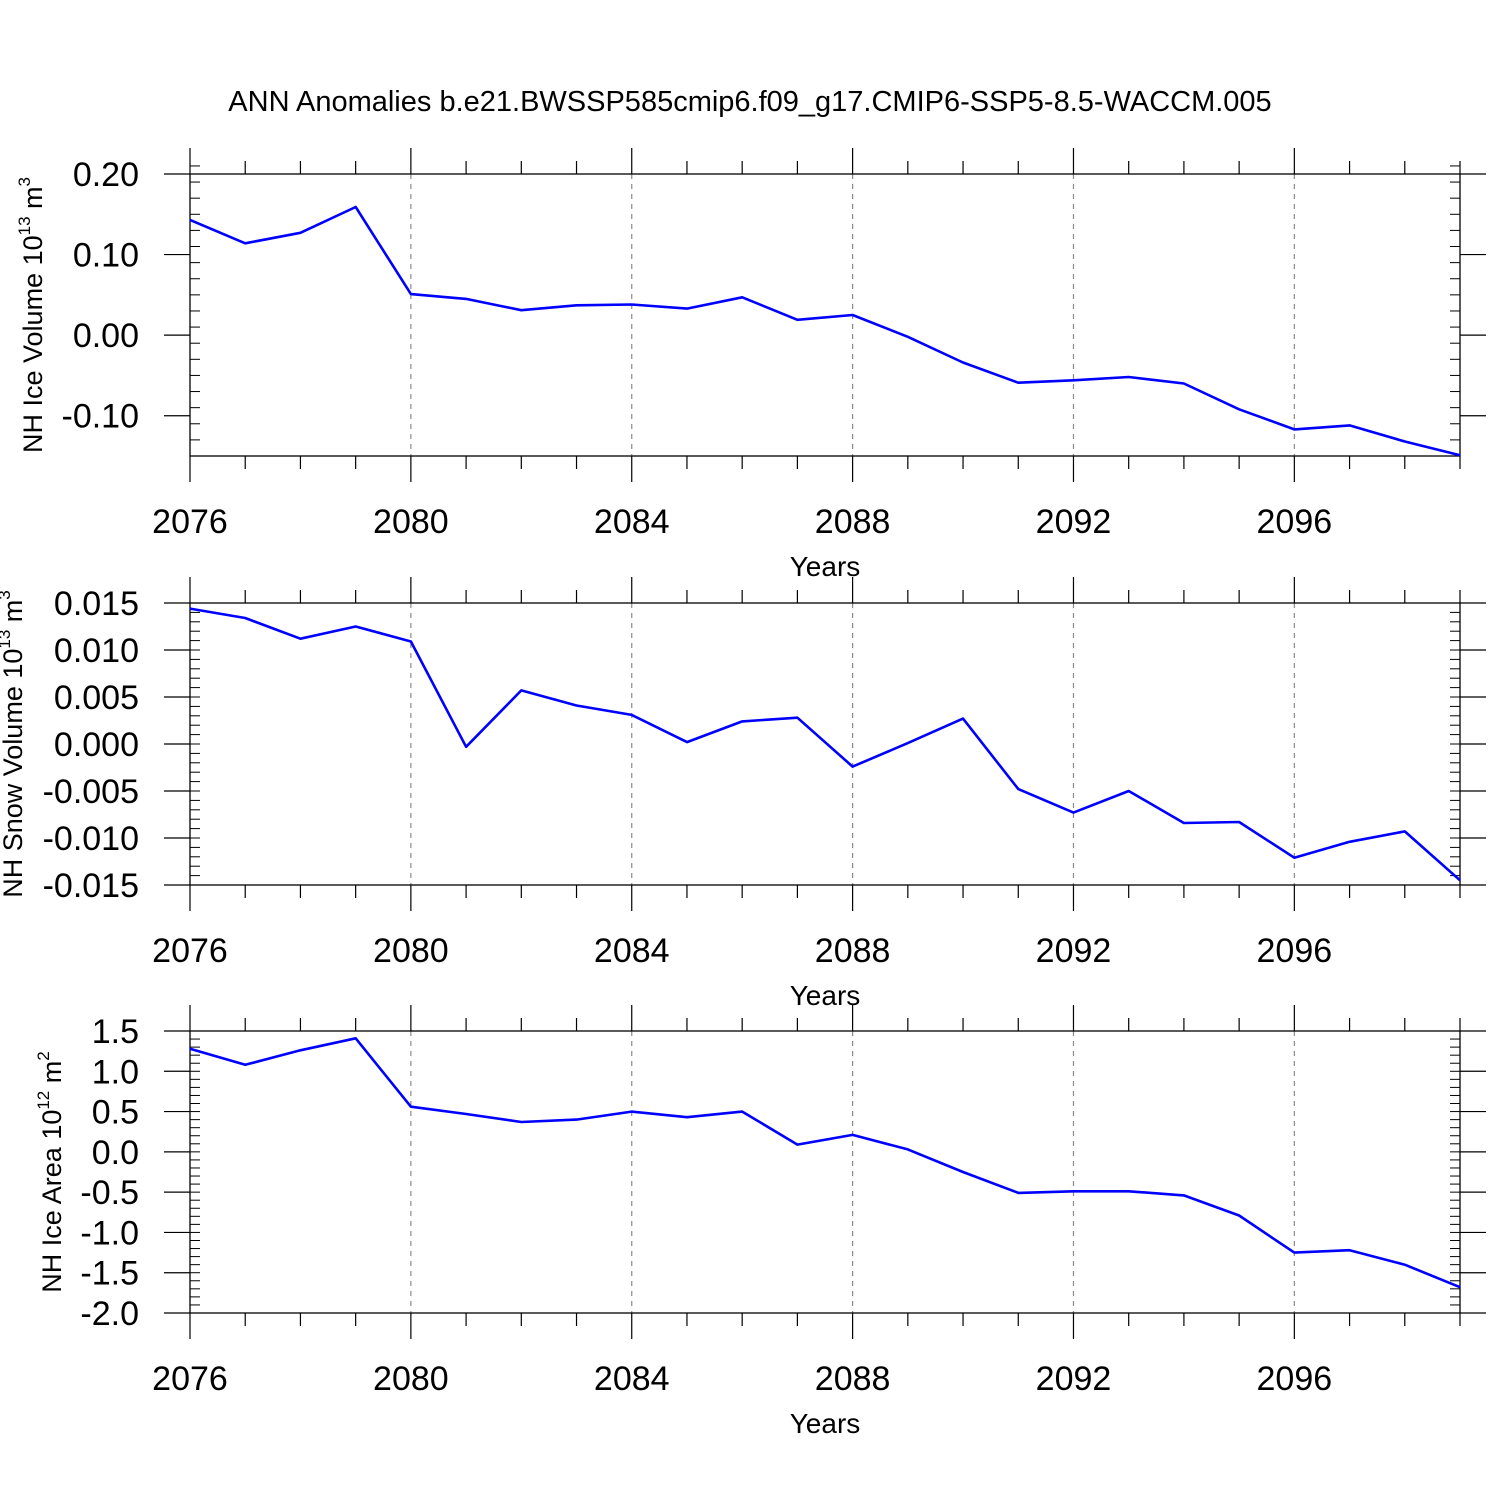 This screenshot has height=1500, width=1500. Describe the element at coordinates (31, 315) in the screenshot. I see `y-axis-label: NH Ice Volume 1013 m3` at that location.